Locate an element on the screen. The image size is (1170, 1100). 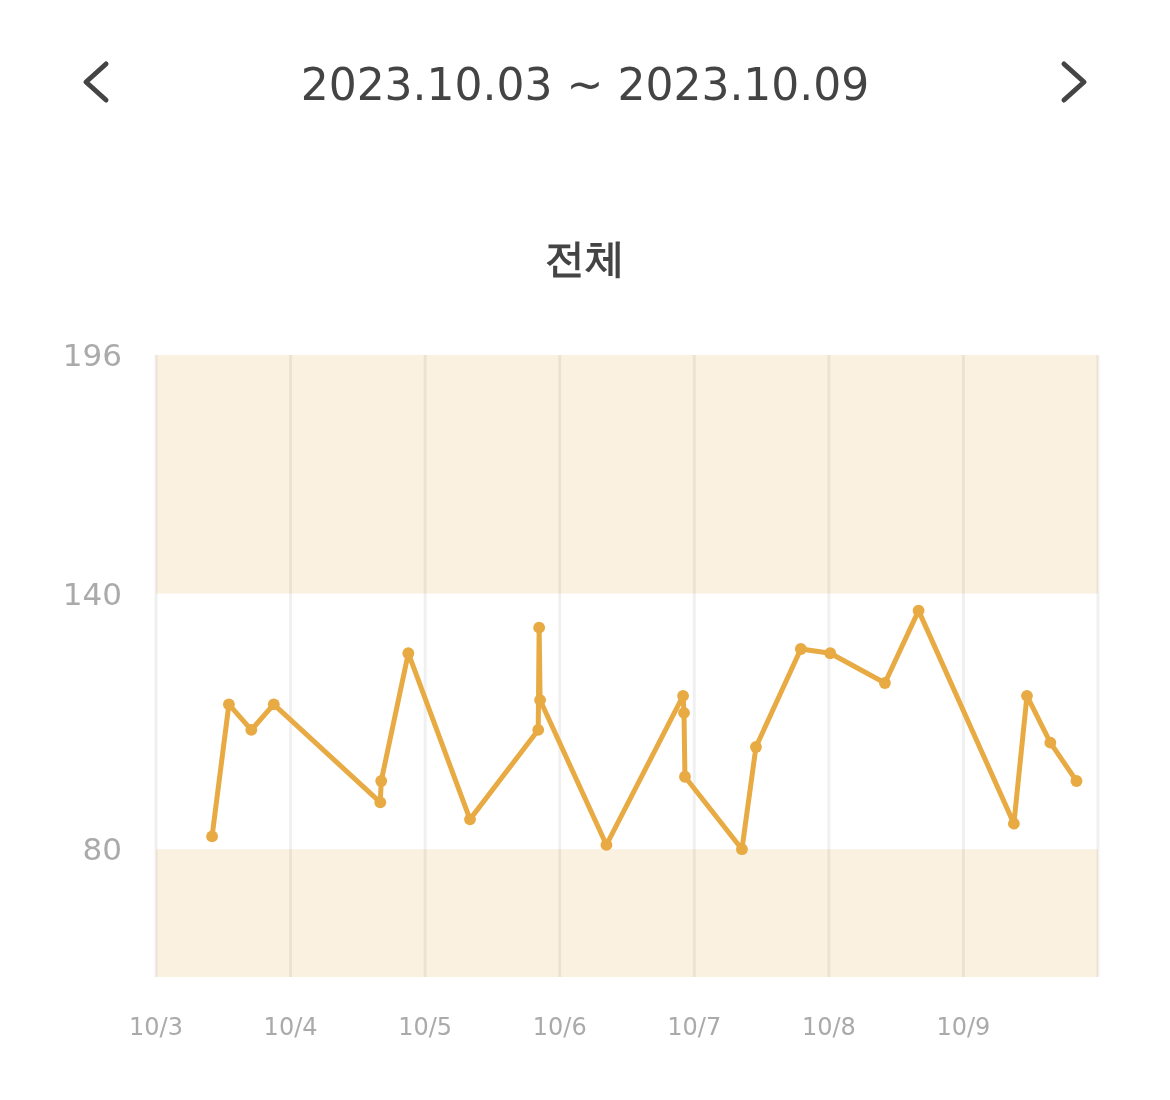
x-tick-label: 10/7 is located at coordinates (694, 1027).